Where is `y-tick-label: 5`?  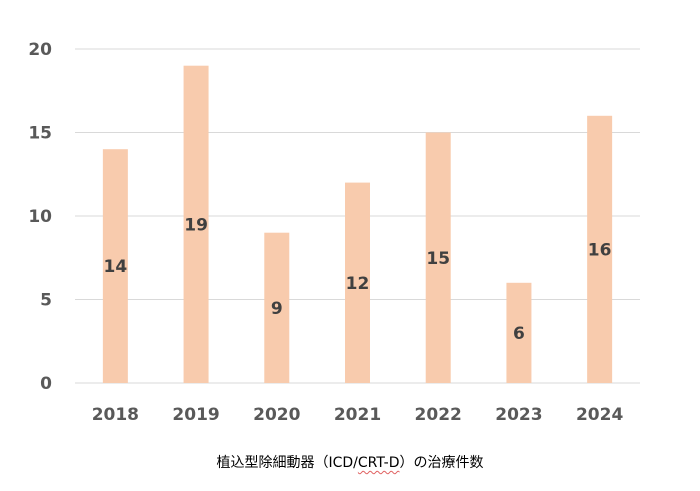 y-tick-label: 5 is located at coordinates (46, 301).